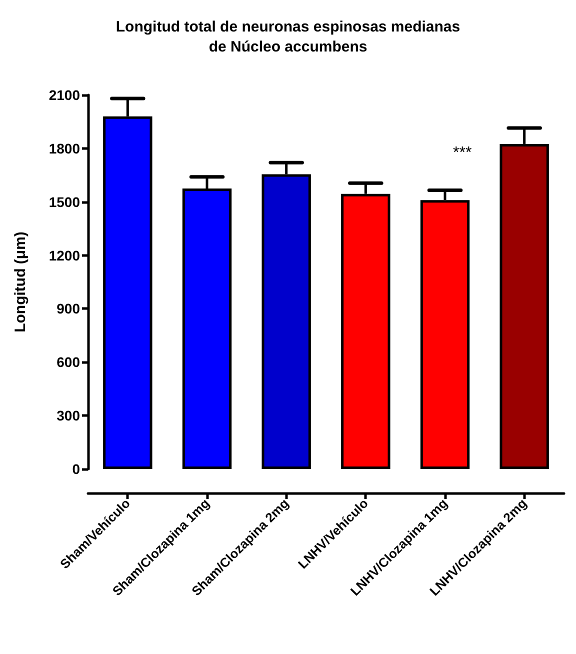 This screenshot has height=654, width=576. I want to click on y-tick-label: 300, so click(68, 416).